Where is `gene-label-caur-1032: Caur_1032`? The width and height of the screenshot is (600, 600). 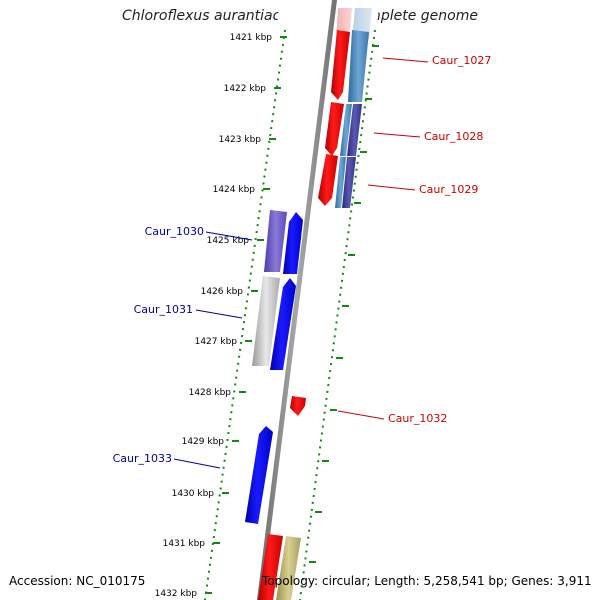
gene-label-caur-1032: Caur_1032 is located at coordinates (417, 418).